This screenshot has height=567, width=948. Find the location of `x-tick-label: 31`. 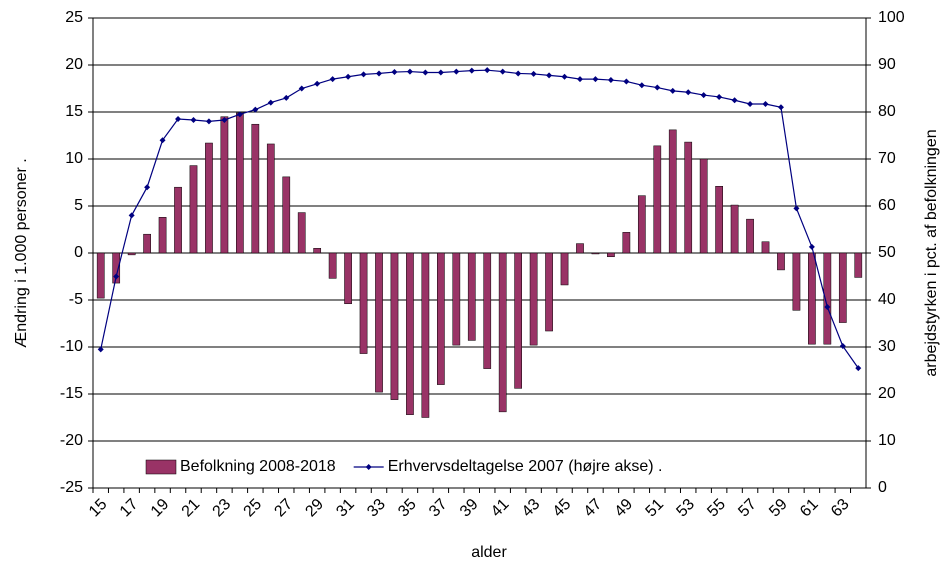

x-tick-label: 31 is located at coordinates (345, 508).